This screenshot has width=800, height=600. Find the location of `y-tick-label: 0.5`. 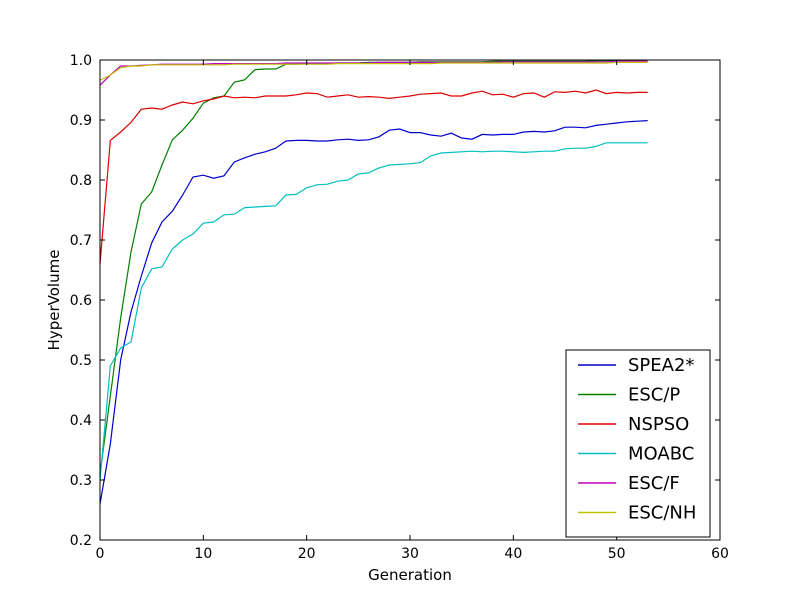

y-tick-label: 0.5 is located at coordinates (81, 361).